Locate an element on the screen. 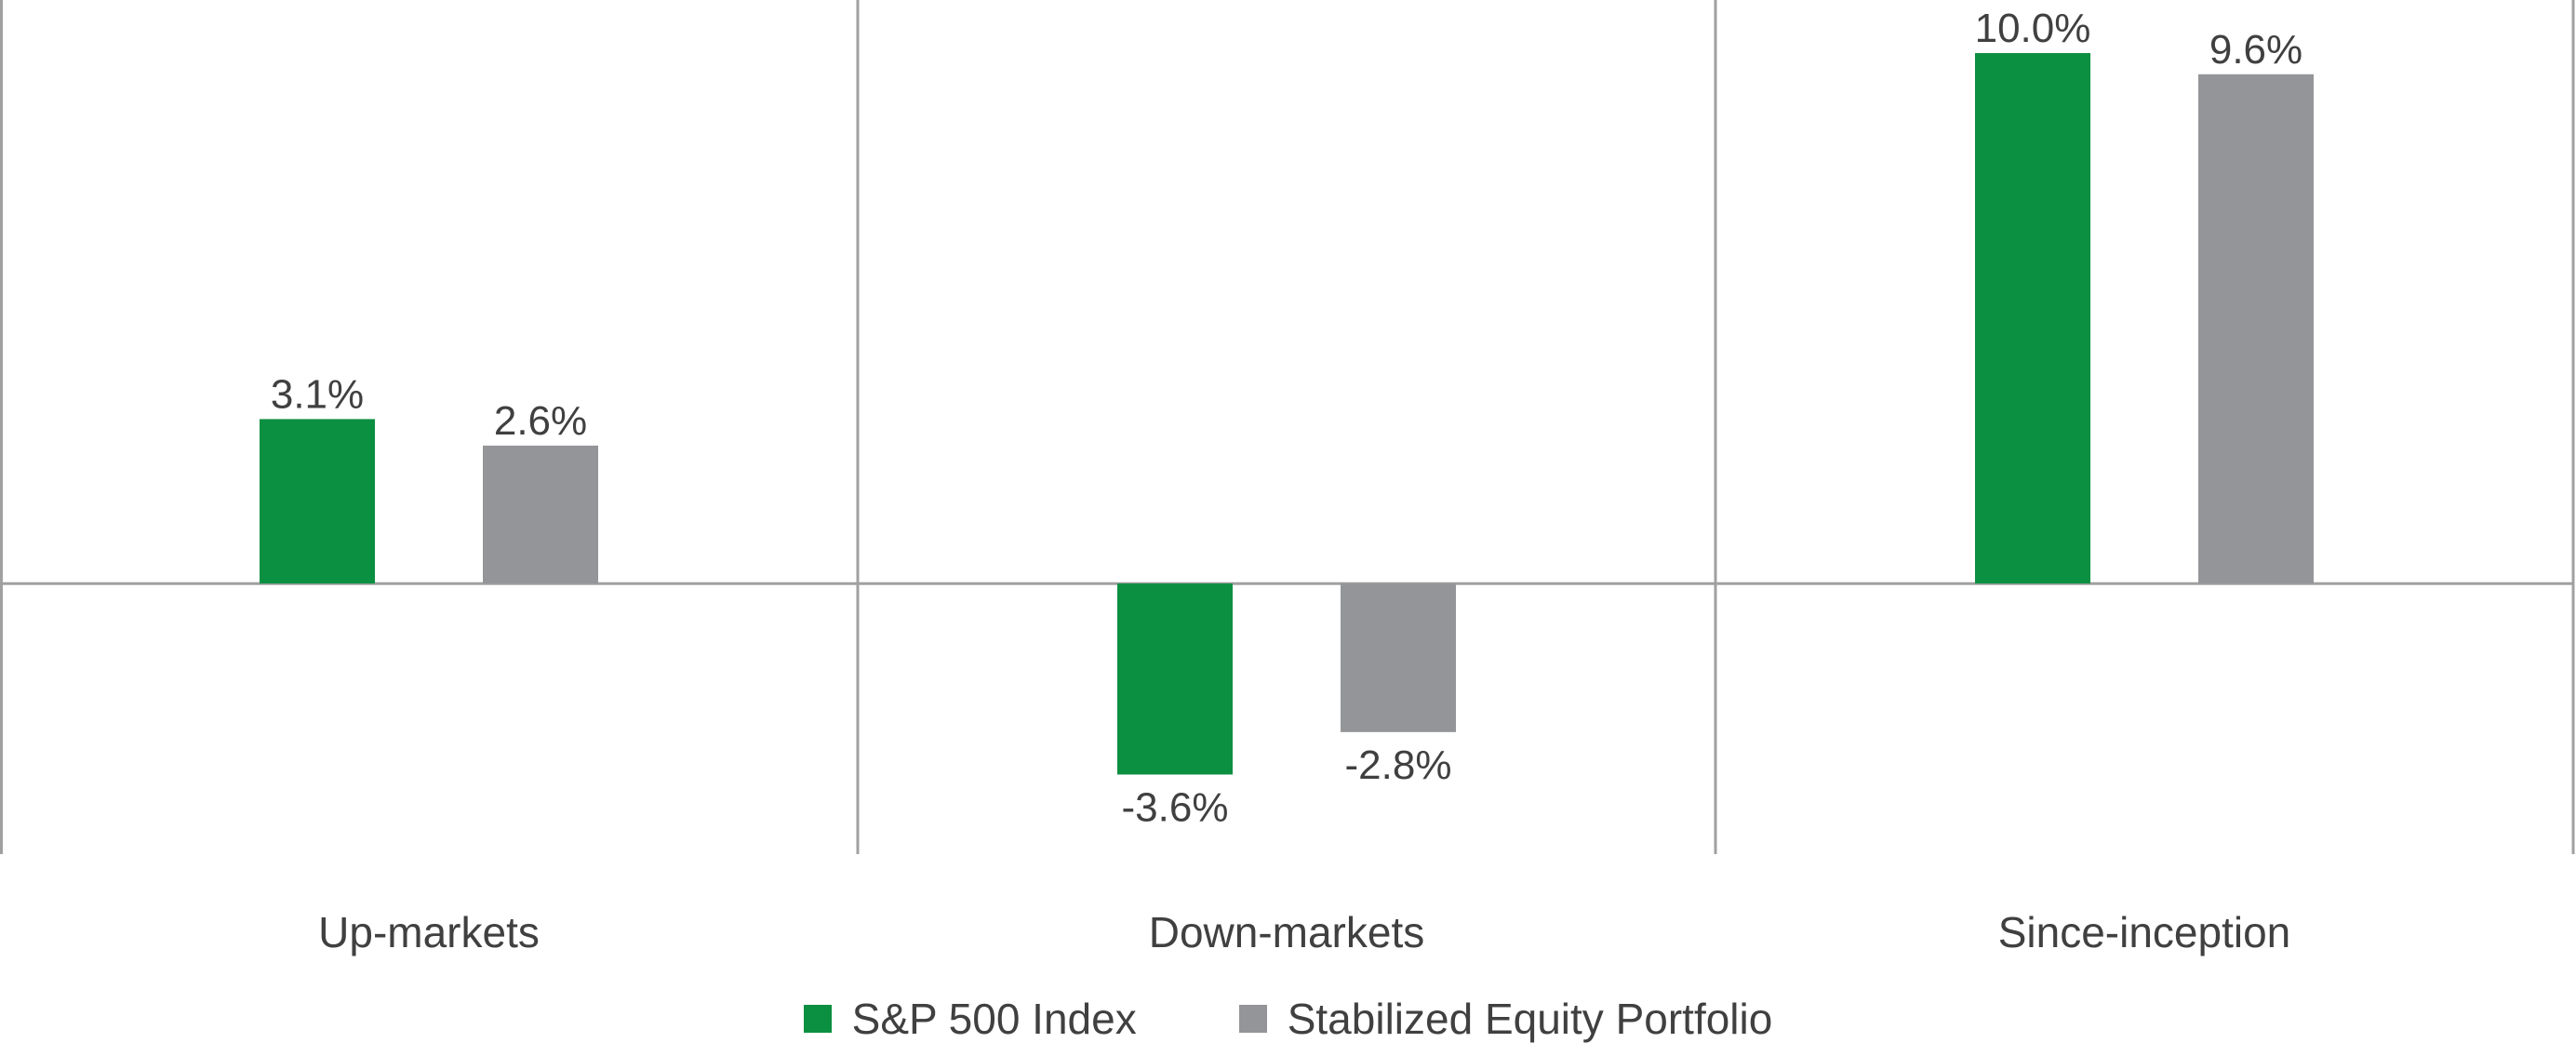 The image size is (2576, 1056). category-label: Up-markets is located at coordinates (429, 932).